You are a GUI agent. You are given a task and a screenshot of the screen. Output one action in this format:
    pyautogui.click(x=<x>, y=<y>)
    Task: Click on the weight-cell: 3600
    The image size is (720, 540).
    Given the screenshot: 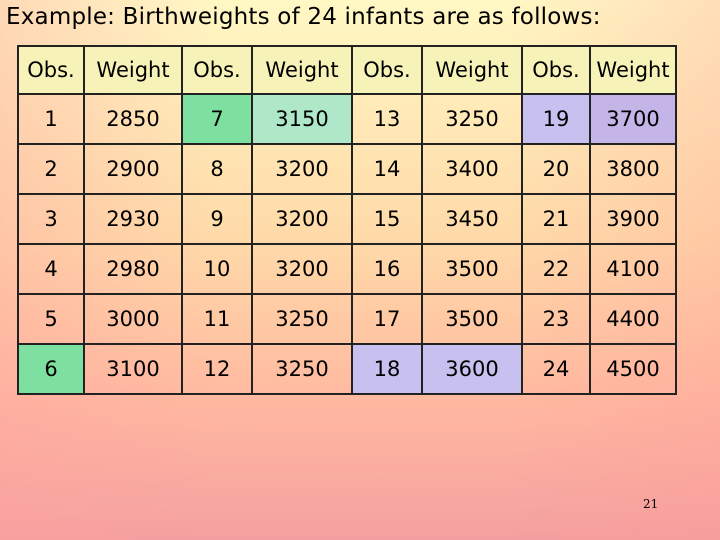 What is the action you would take?
    pyautogui.click(x=472, y=369)
    